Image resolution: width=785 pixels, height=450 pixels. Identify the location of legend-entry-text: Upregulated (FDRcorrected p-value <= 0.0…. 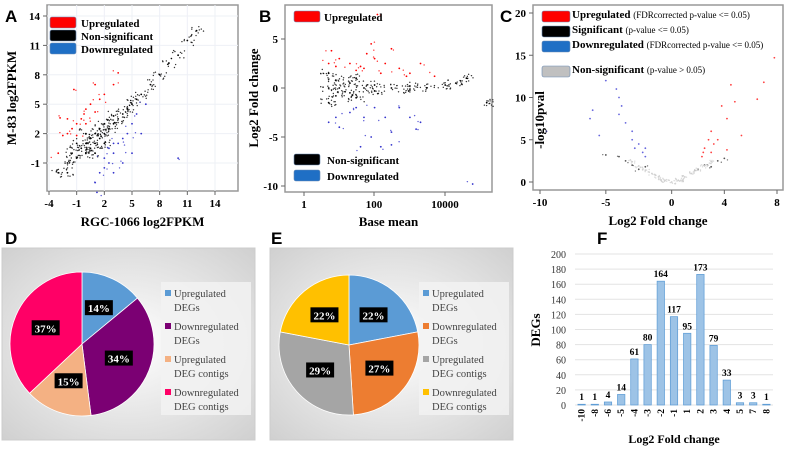
(677, 15).